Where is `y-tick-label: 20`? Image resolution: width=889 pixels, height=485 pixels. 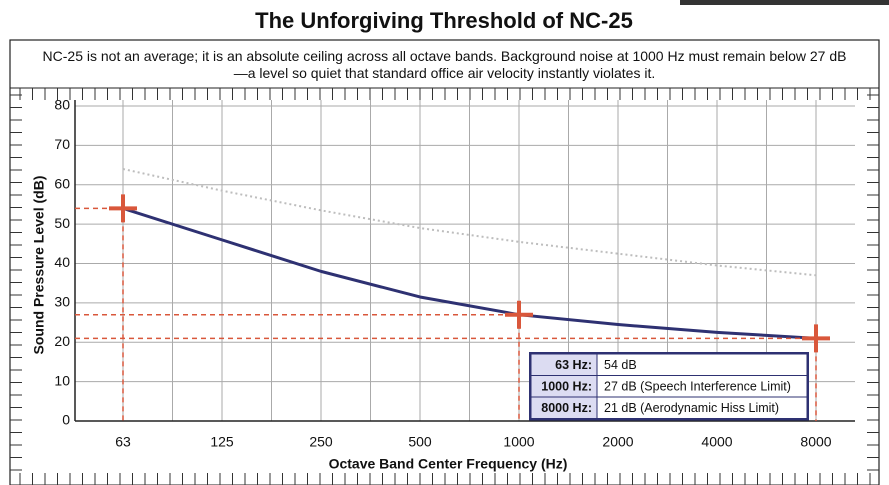
y-tick-label: 20 is located at coordinates (62, 341).